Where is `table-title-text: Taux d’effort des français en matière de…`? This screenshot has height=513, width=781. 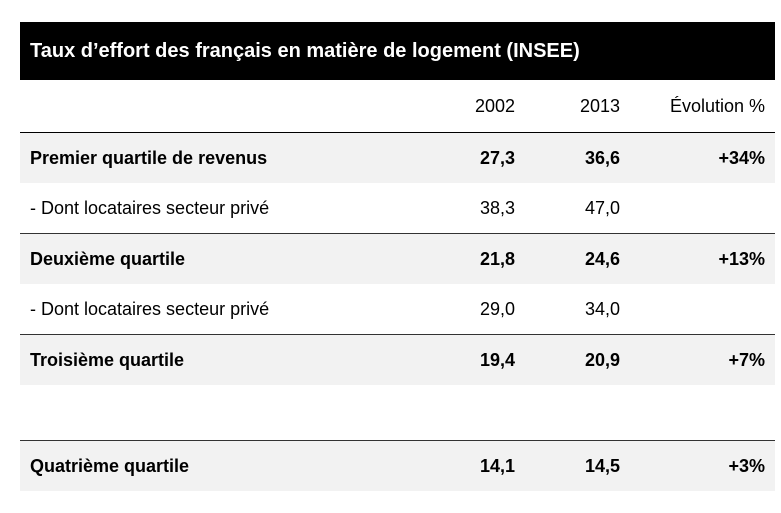
table-title-text: Taux d’effort des français en matière de… is located at coordinates (305, 50).